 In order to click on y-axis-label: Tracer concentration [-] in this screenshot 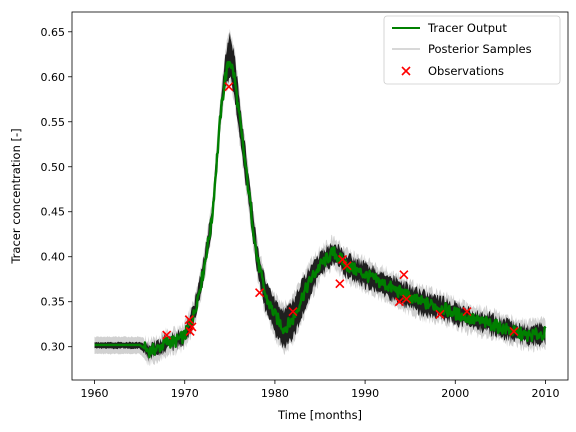, I will do `click(16, 196)`.